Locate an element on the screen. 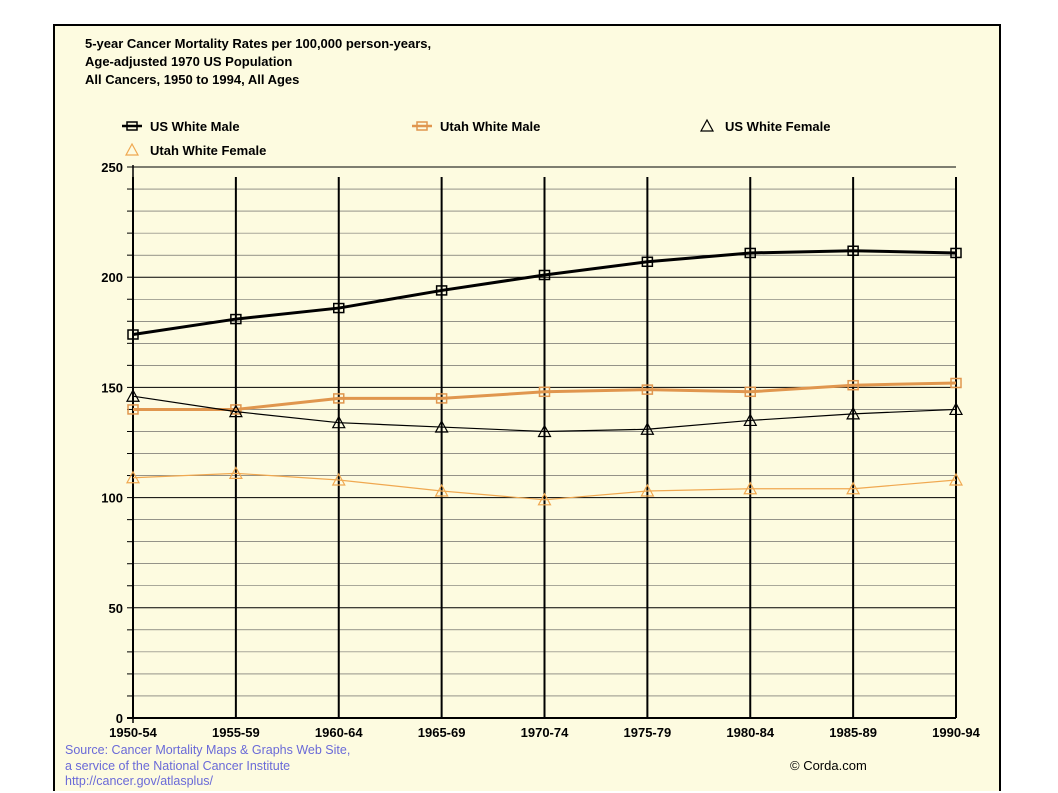  title-line-3: All Cancers, 1950 to 1994, All Ages is located at coordinates (192, 79).